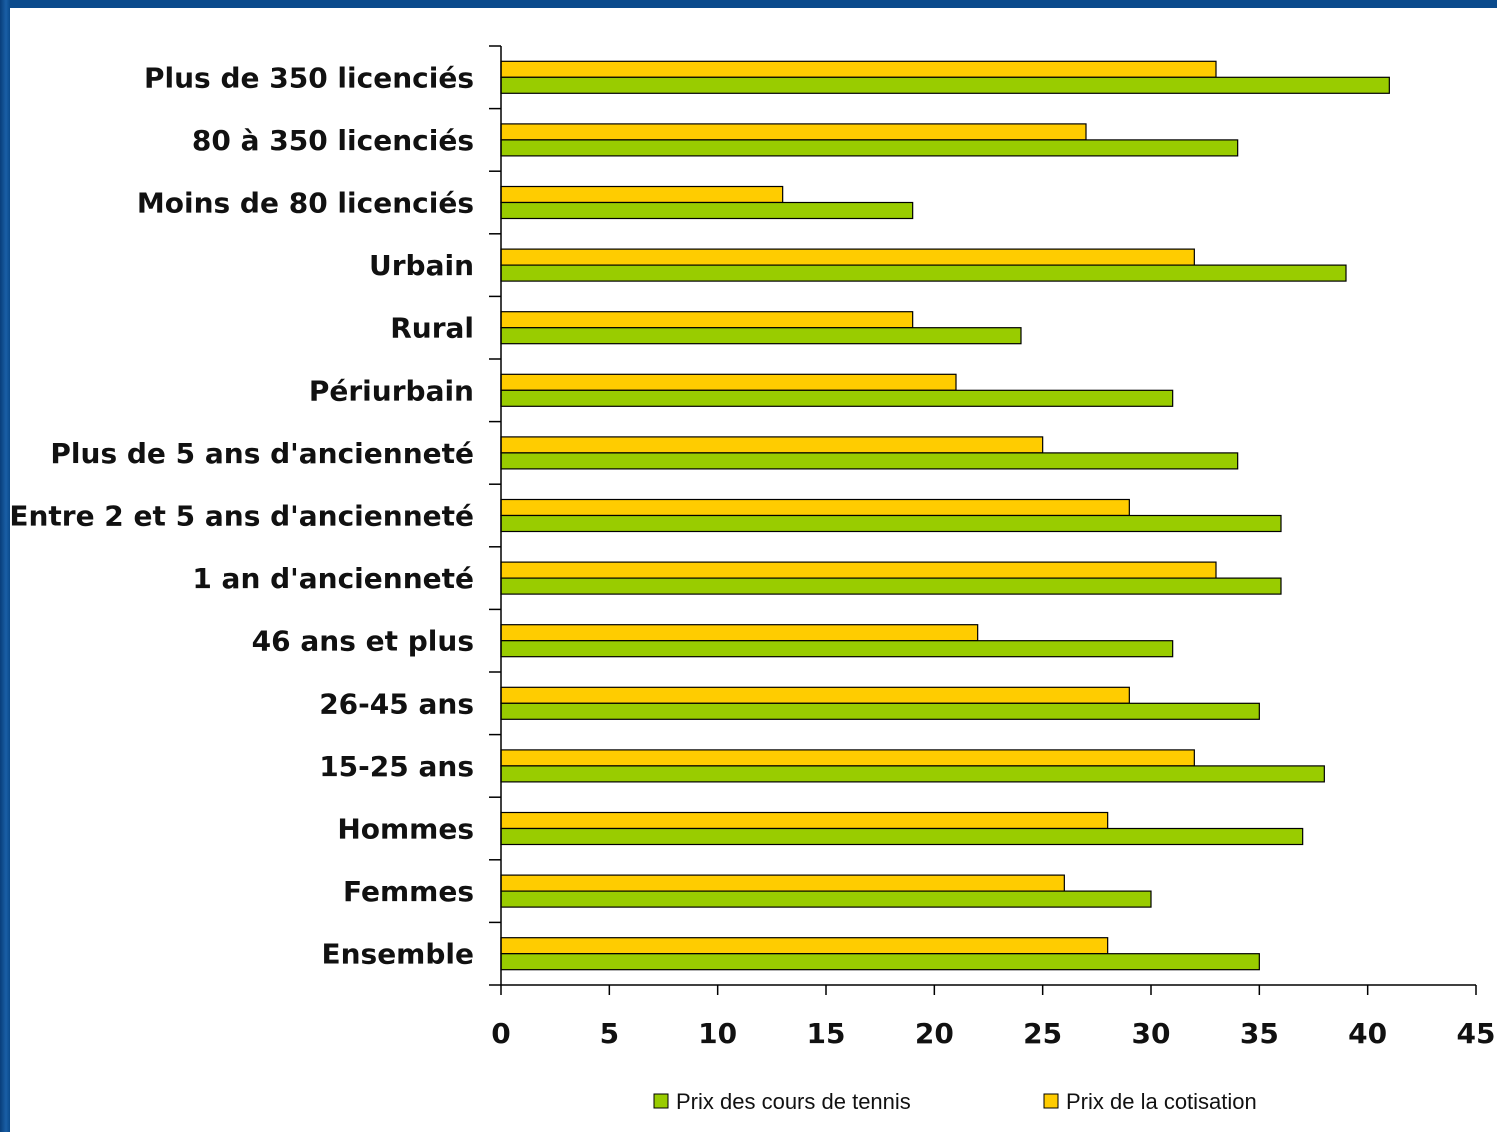  Describe the element at coordinates (309, 77) in the screenshot. I see `category-label: Plus de 350 licenciés` at that location.